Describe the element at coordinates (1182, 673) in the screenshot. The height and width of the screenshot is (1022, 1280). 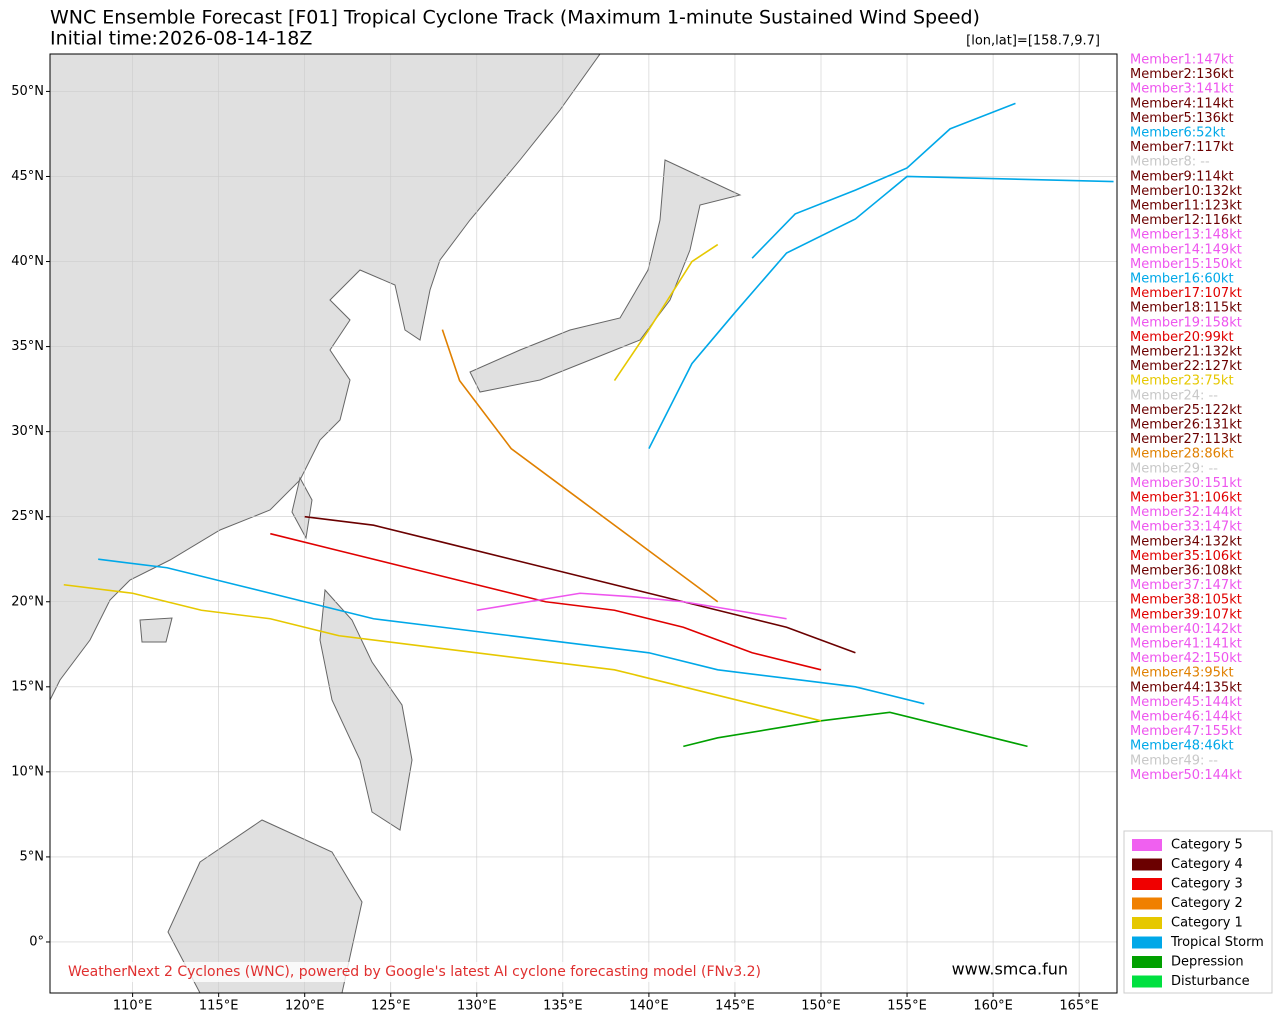
I see `member-entry: Member43:95kt` at that location.